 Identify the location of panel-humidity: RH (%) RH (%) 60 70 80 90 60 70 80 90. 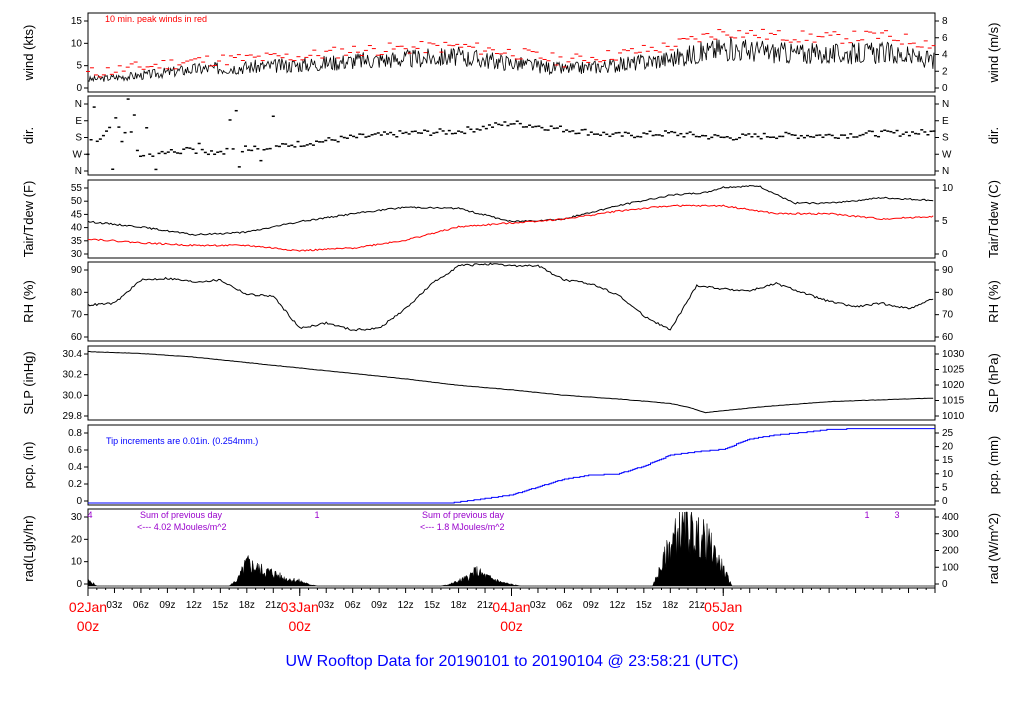
(511, 302).